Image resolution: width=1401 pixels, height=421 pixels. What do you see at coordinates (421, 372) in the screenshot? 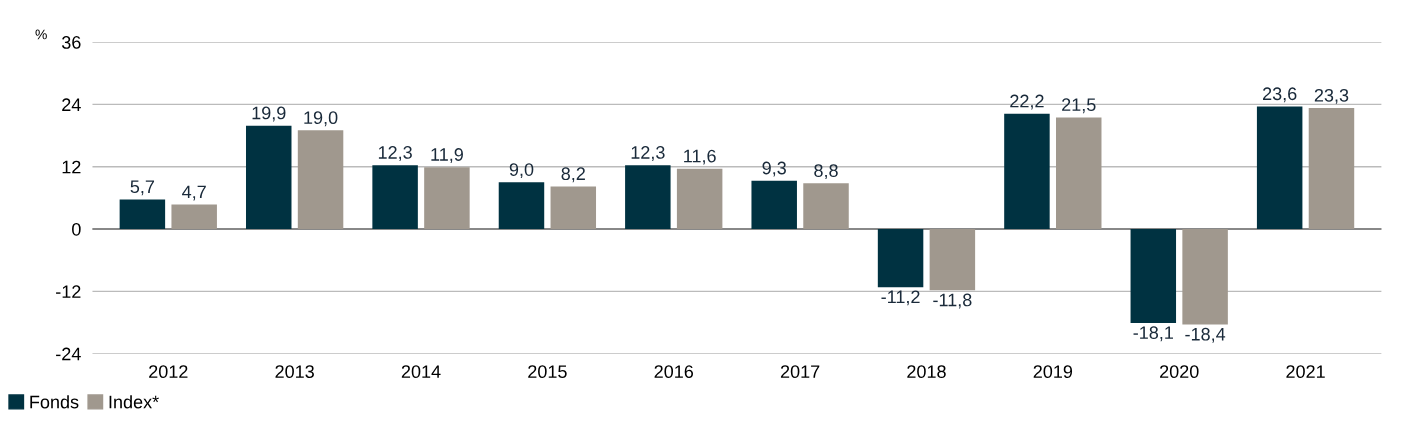
I see `x-tick-label: 2014` at bounding box center [421, 372].